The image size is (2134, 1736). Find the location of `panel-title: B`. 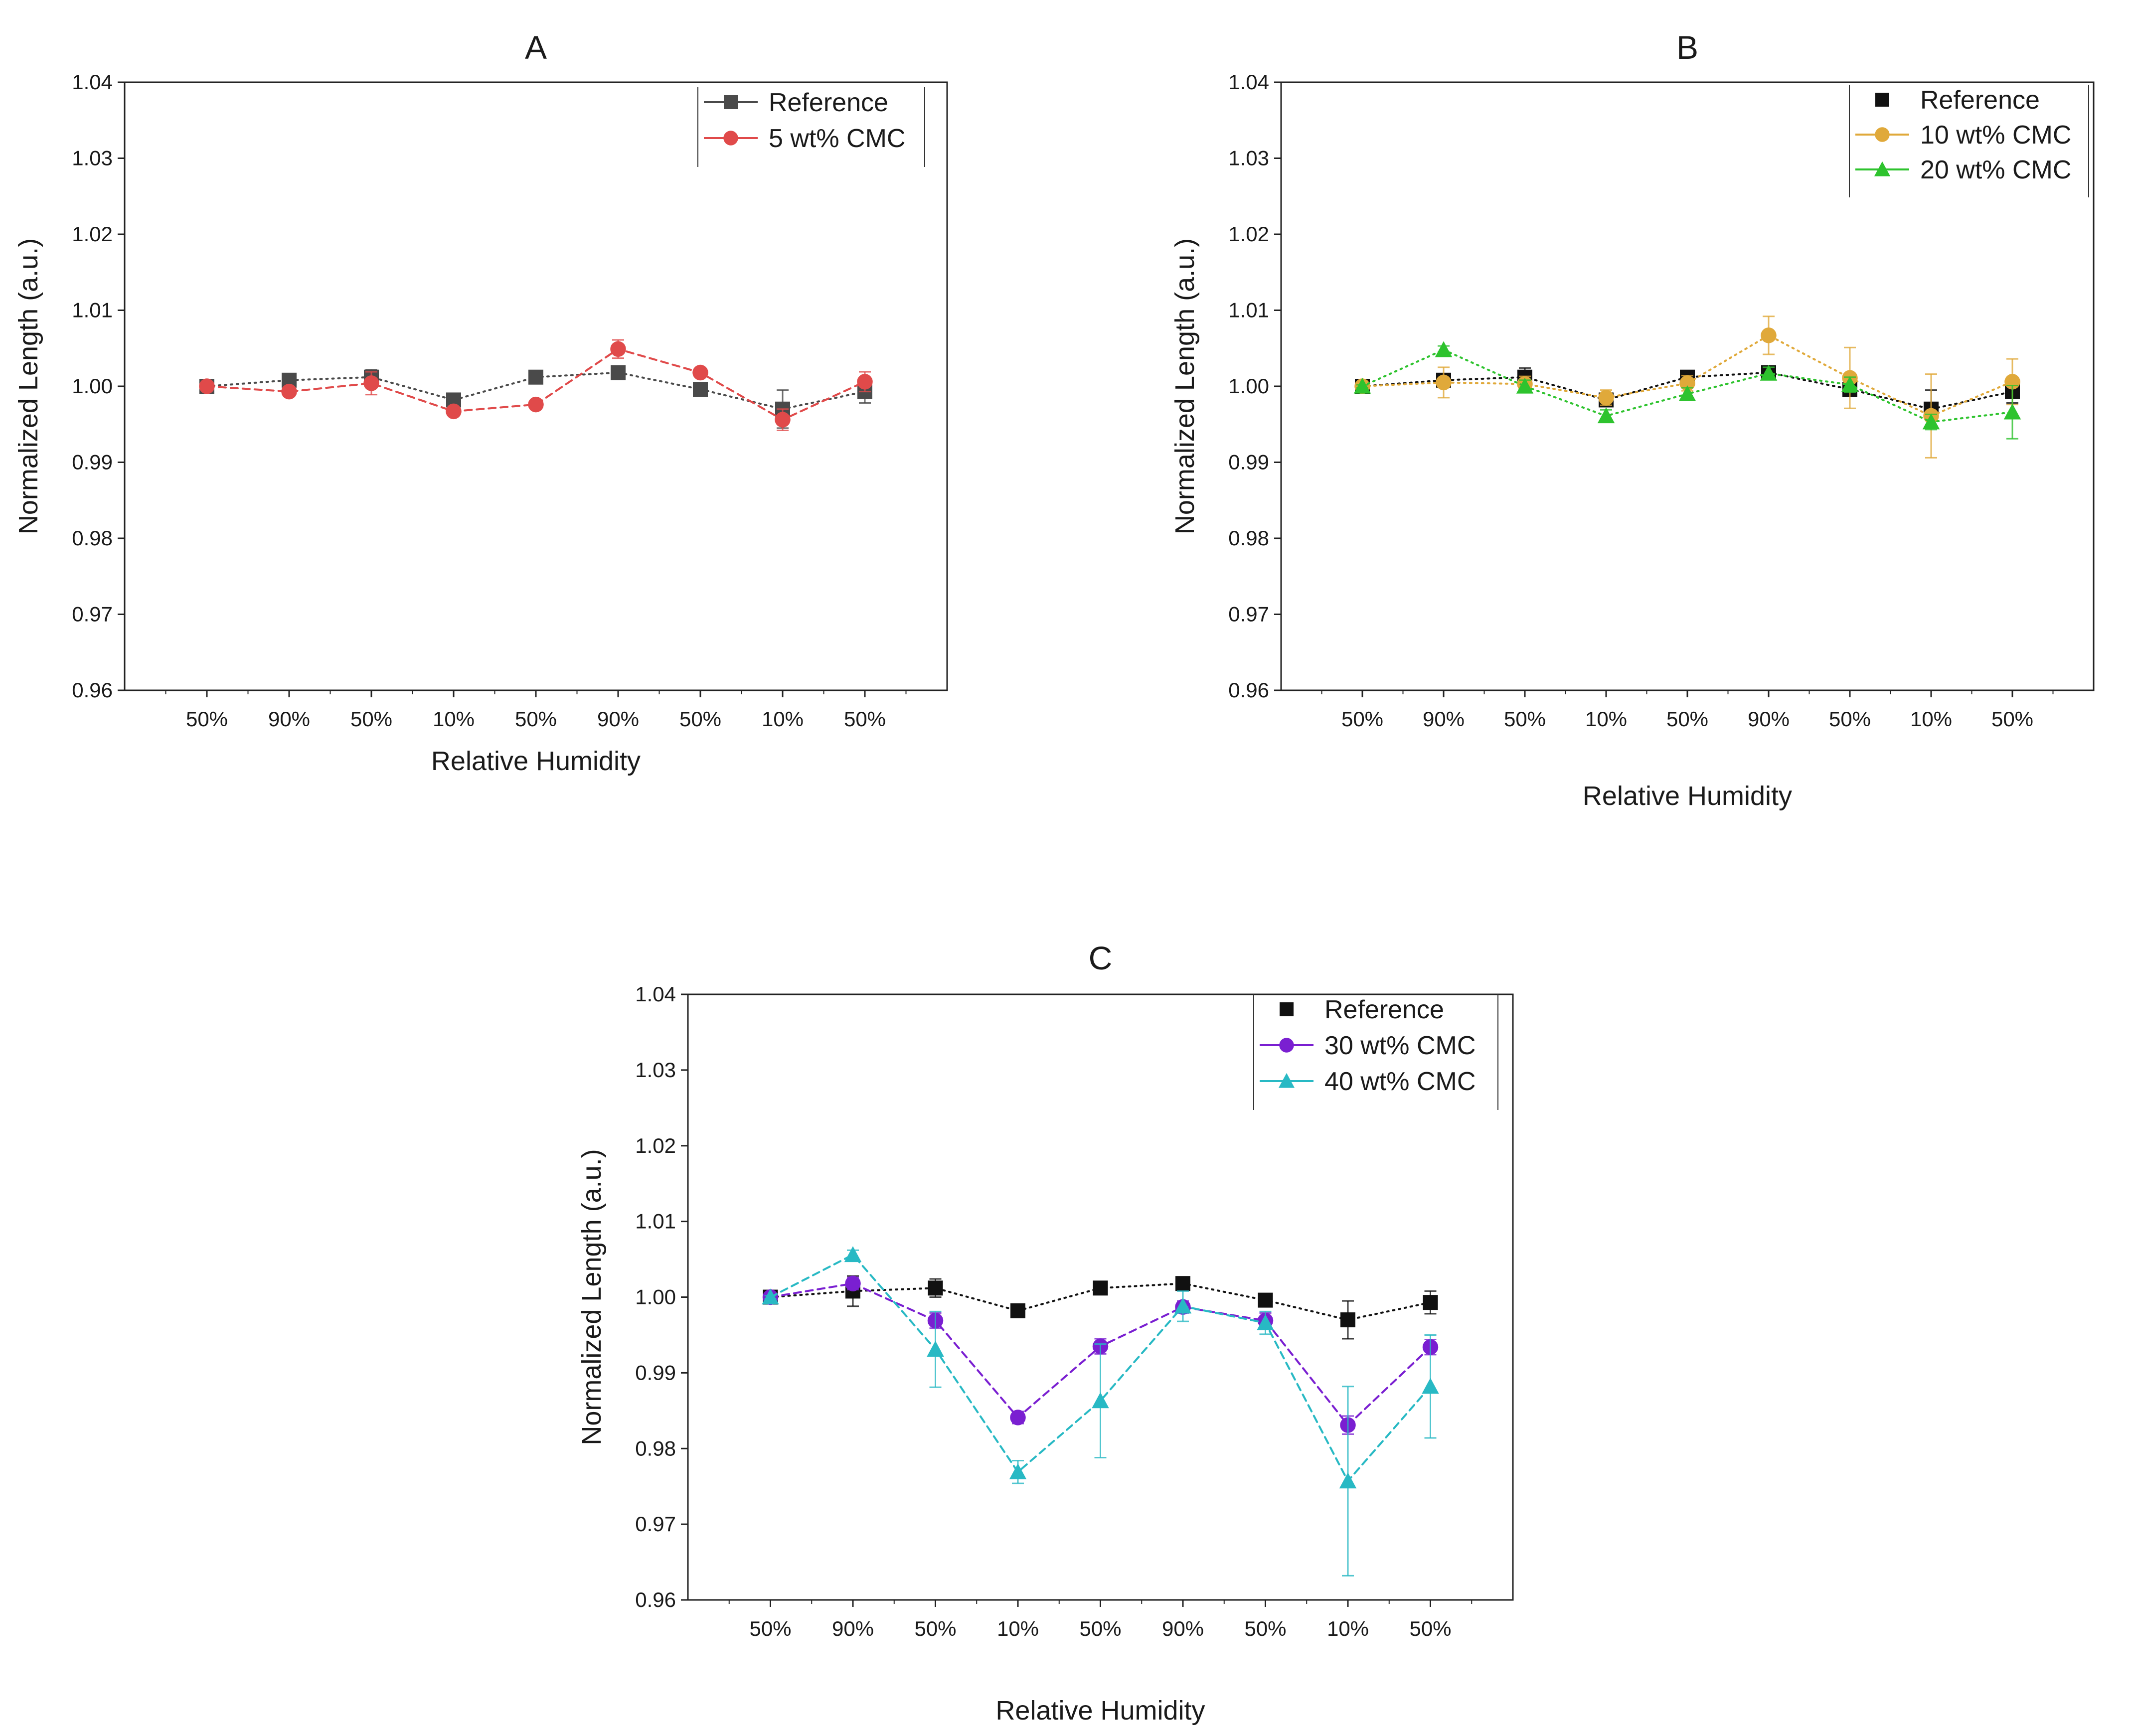

panel-title: B is located at coordinates (1687, 47).